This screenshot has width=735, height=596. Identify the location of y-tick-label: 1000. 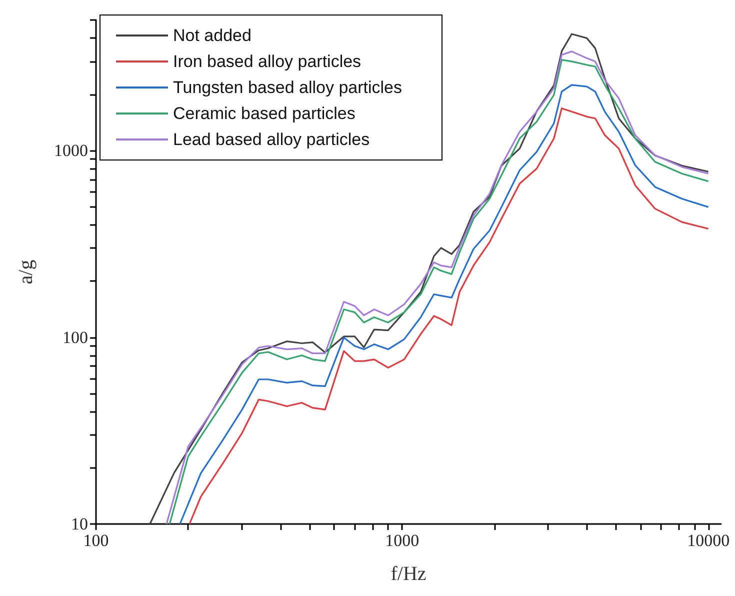
(71, 150).